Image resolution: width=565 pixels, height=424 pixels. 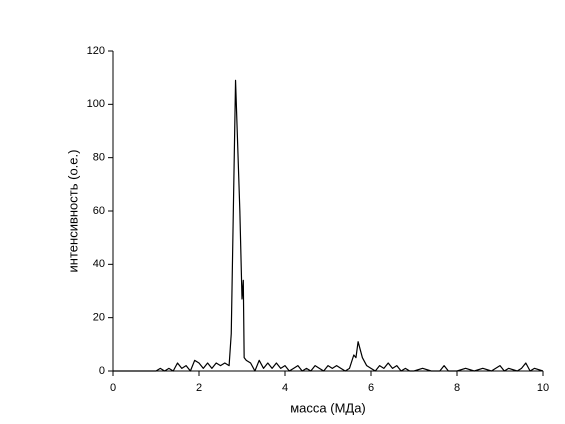 What do you see at coordinates (99, 211) in the screenshot?
I see `y-tick-label: 60` at bounding box center [99, 211].